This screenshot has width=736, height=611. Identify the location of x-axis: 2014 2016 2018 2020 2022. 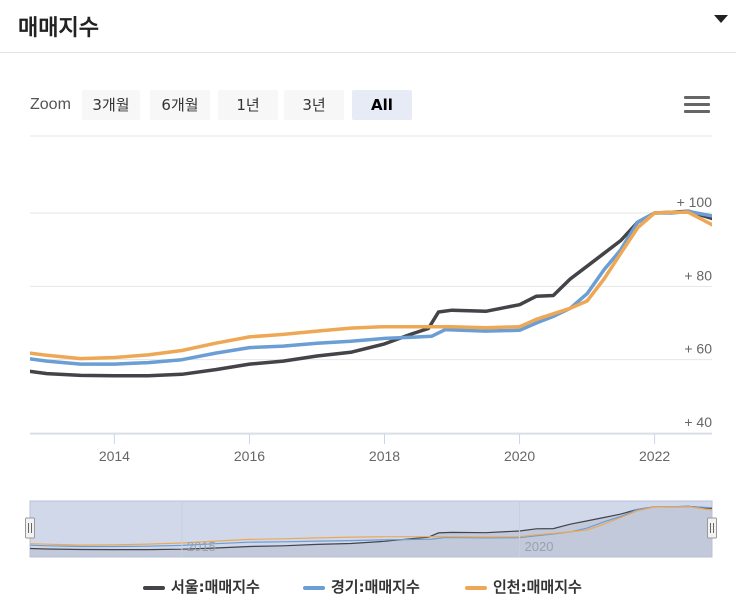
(371, 448).